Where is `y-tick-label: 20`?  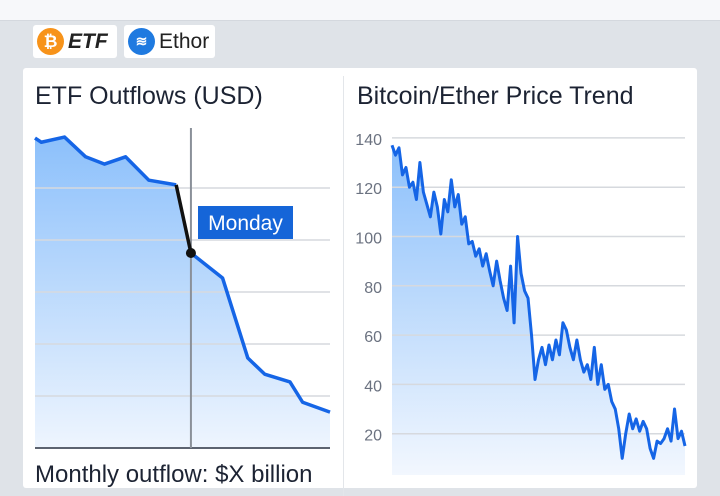
y-tick-label: 20 is located at coordinates (373, 436).